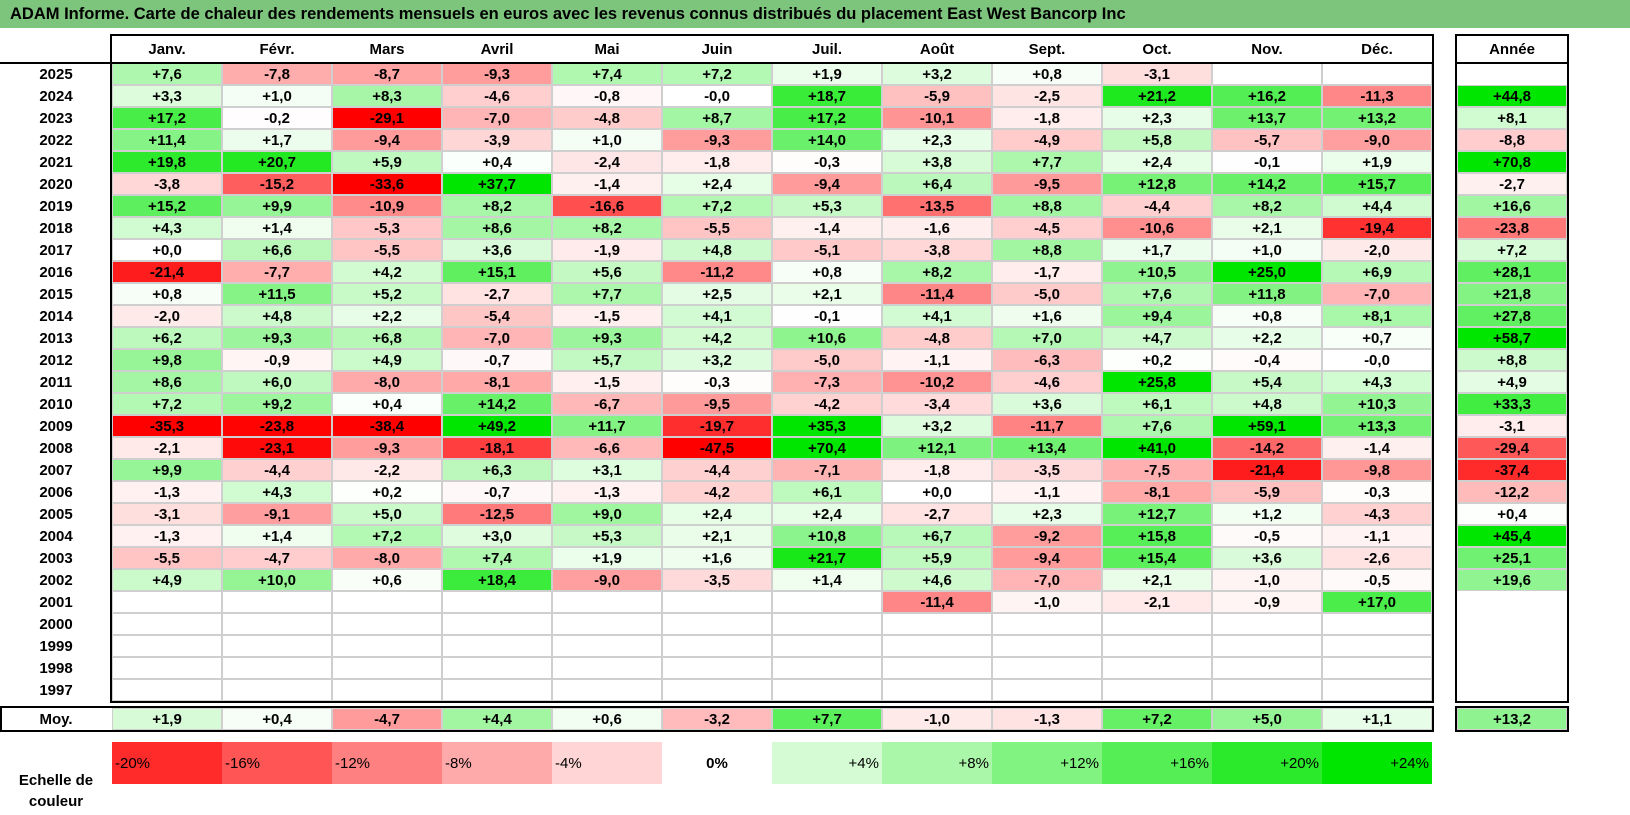 The width and height of the screenshot is (1630, 815). Describe the element at coordinates (497, 448) in the screenshot. I see `heatmap-cell: -18,1` at that location.